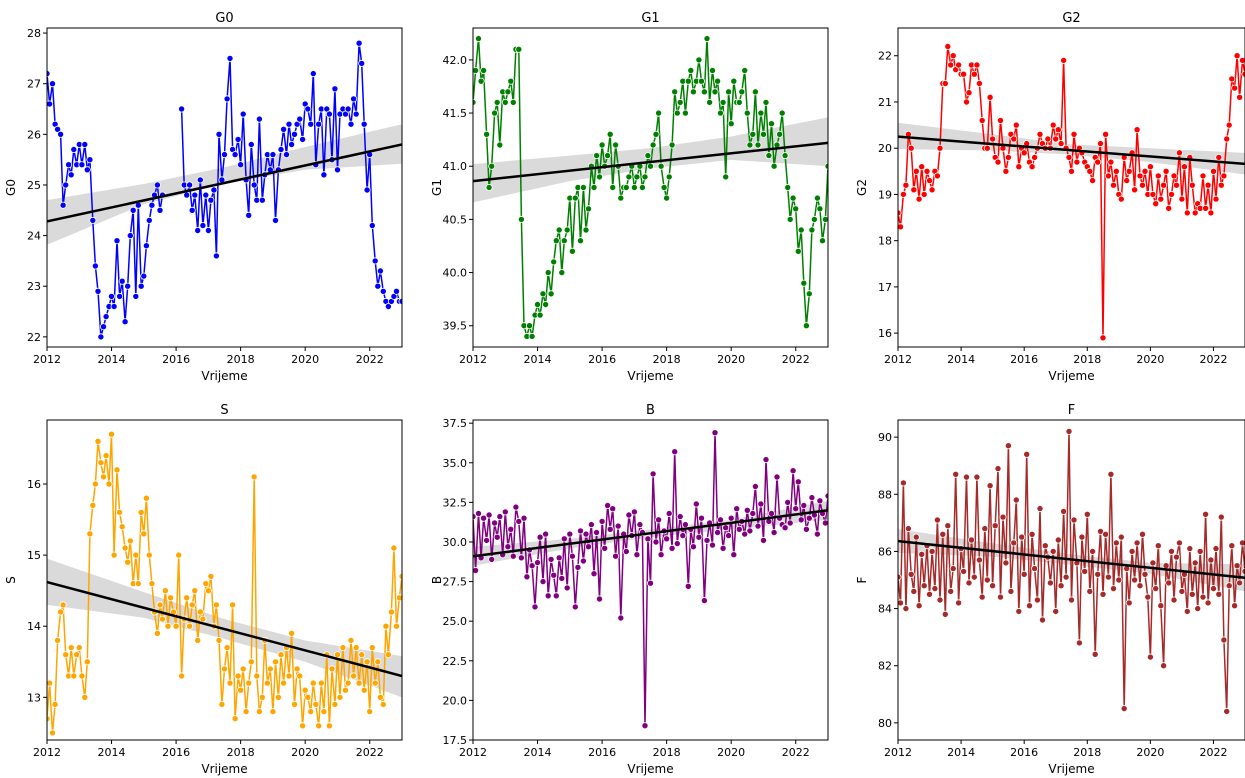 The width and height of the screenshot is (1245, 778). I want to click on y-tick-label: 25.0, so click(455, 621).